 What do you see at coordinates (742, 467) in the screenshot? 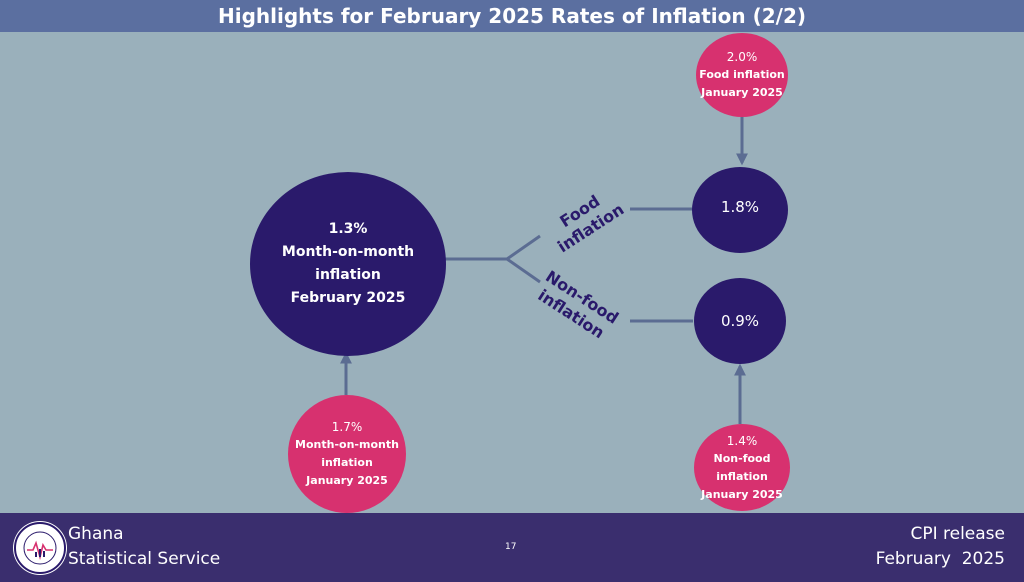
I see `prev-nonfood-inflation-circle: 1.4% Non-food inflation January 2025` at bounding box center [742, 467].